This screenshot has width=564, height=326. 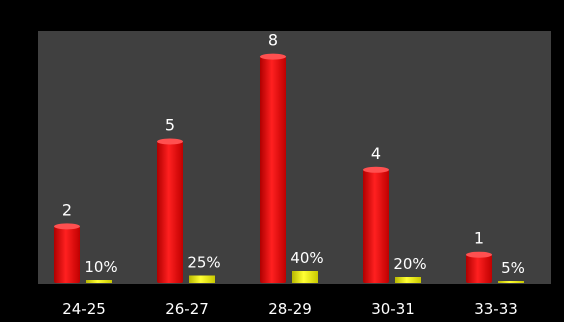 I want to click on data-label-share: 5%, so click(x=513, y=268).